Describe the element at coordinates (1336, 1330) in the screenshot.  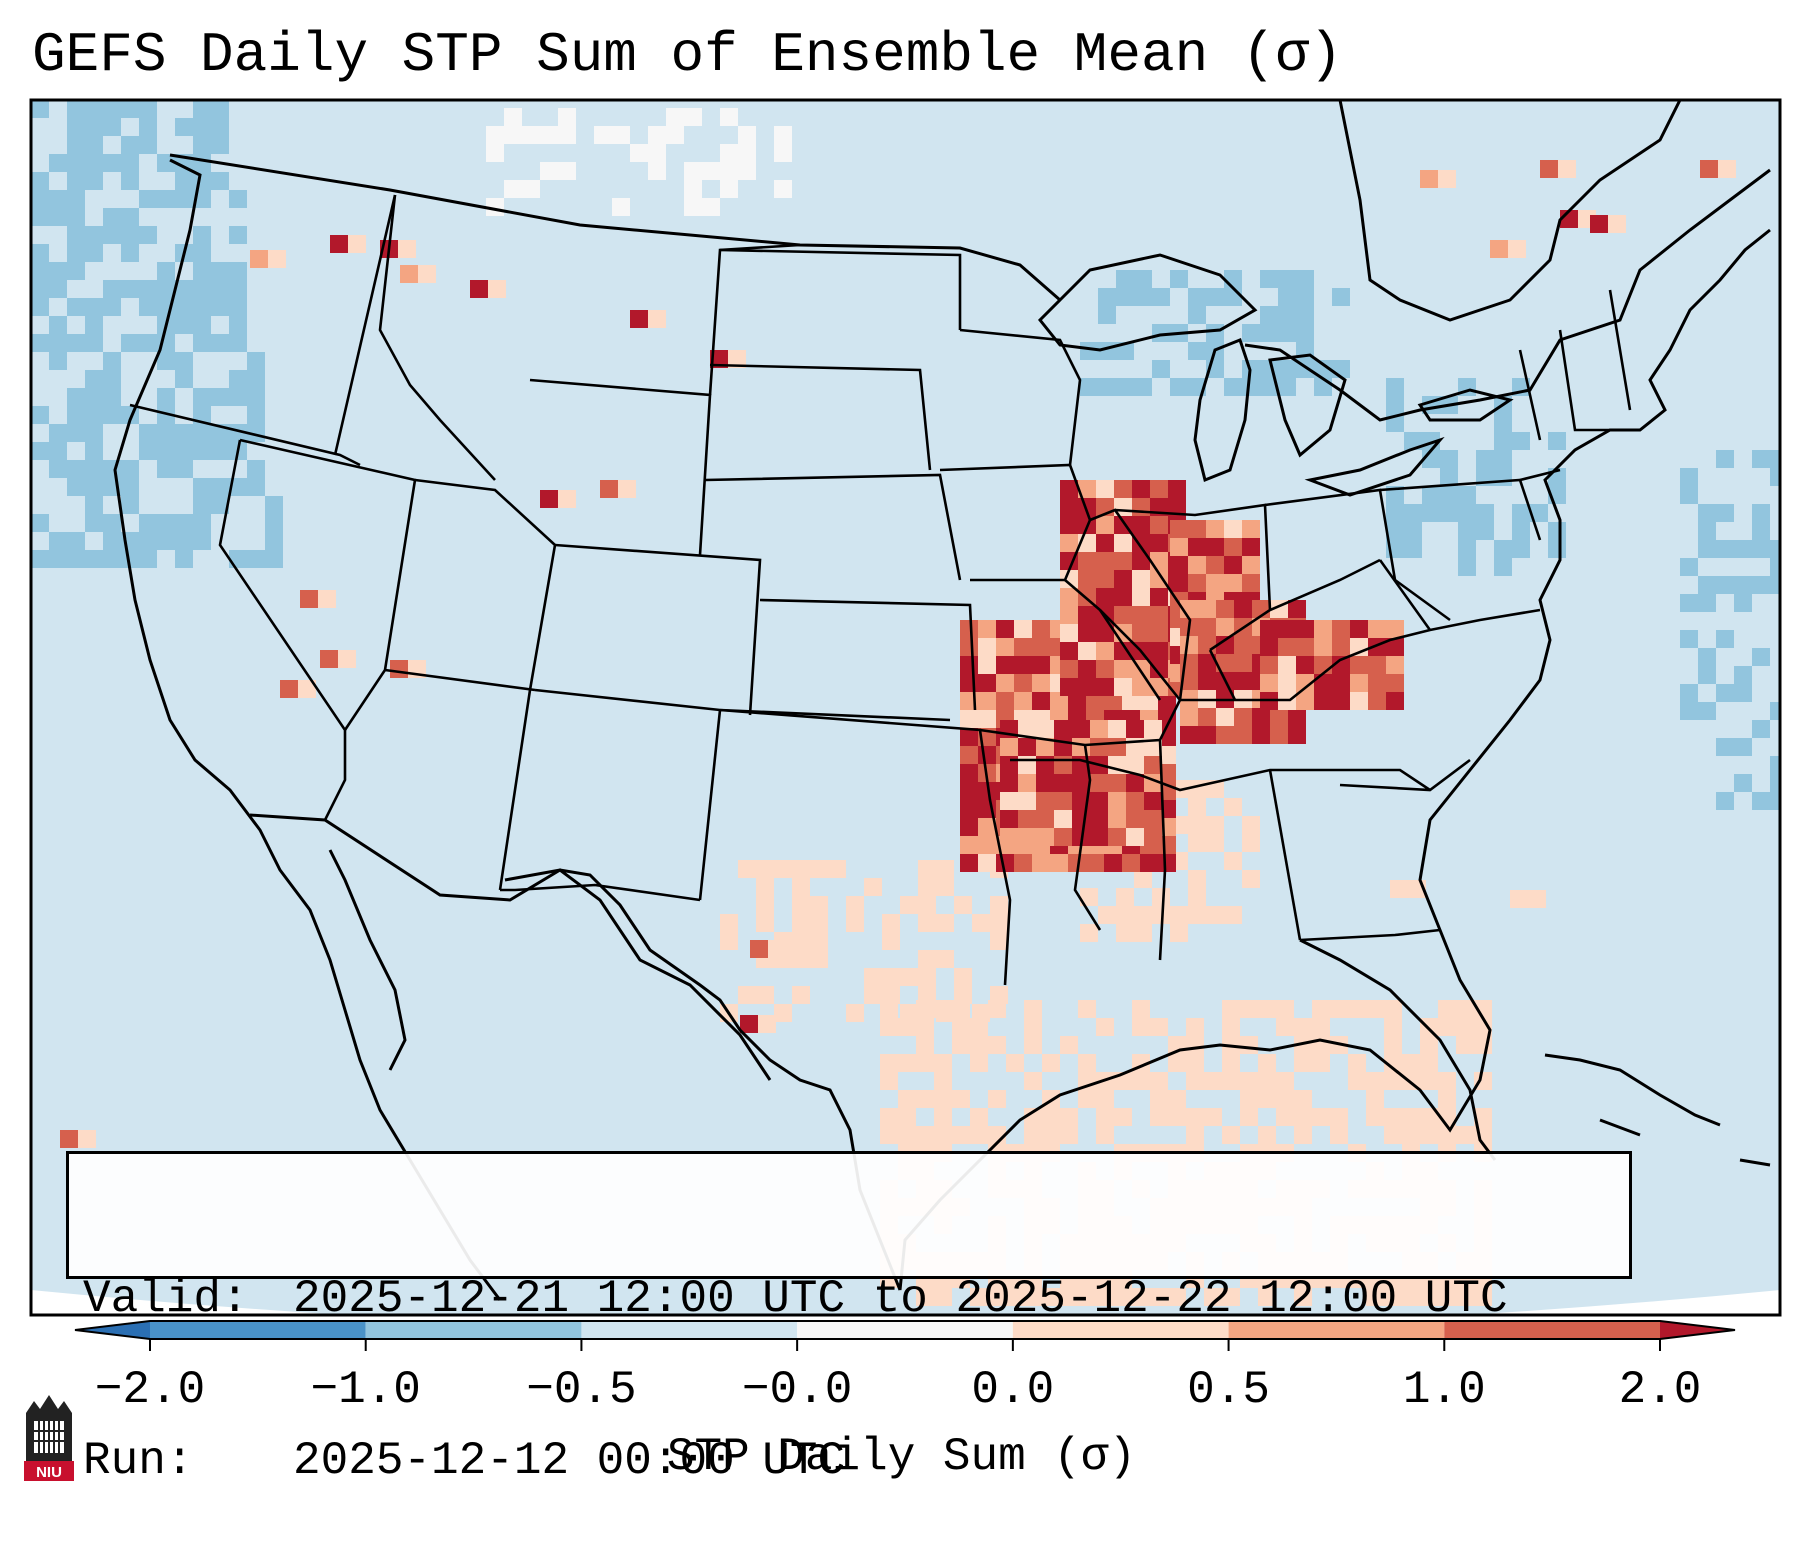
I see `colorbar-bin` at that location.